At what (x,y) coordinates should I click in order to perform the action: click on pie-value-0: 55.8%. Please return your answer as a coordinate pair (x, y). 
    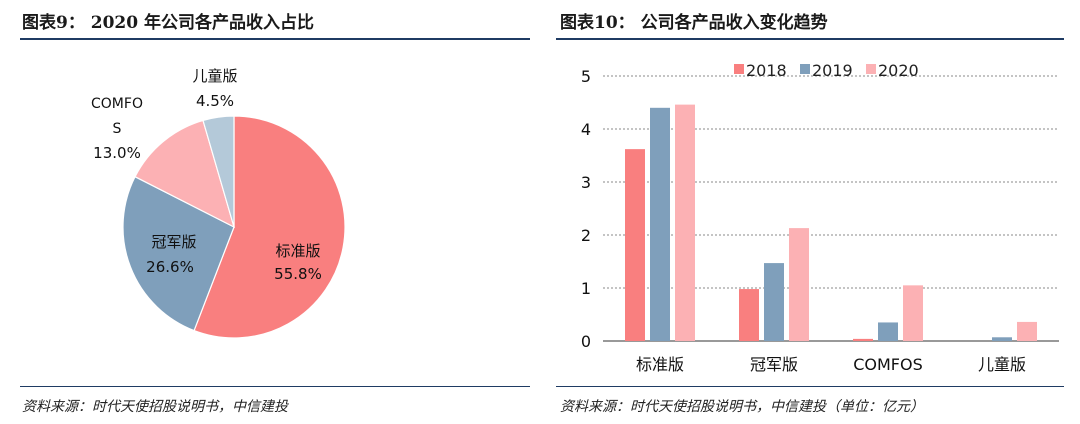
    Looking at the image, I should click on (298, 274).